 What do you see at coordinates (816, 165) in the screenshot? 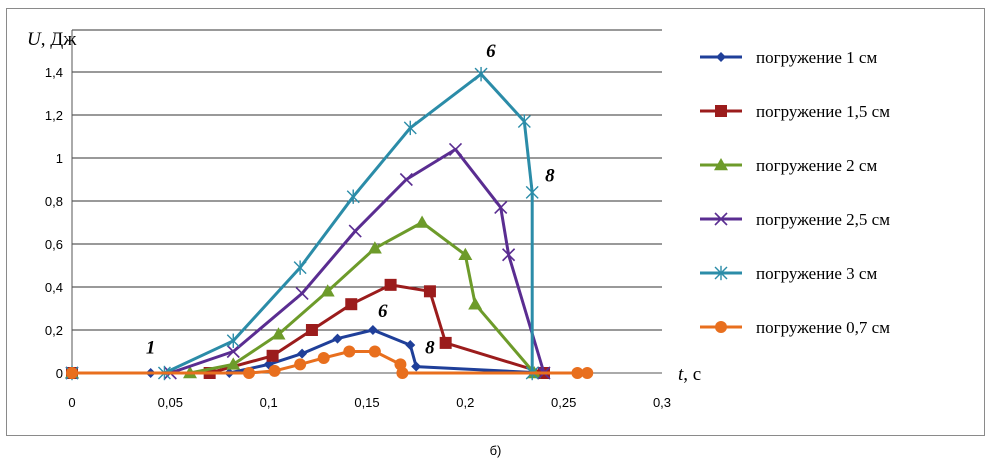
I see `legend-label: погружение 2 см` at bounding box center [816, 165].